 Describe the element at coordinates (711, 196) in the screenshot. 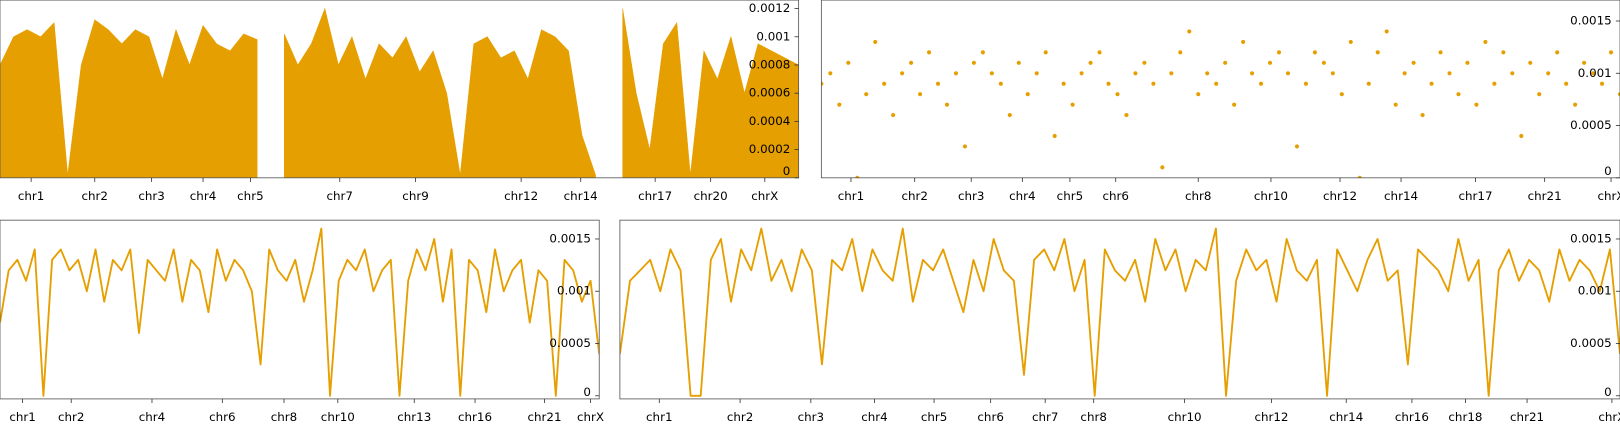

I see `x-tick-label: chr20` at that location.